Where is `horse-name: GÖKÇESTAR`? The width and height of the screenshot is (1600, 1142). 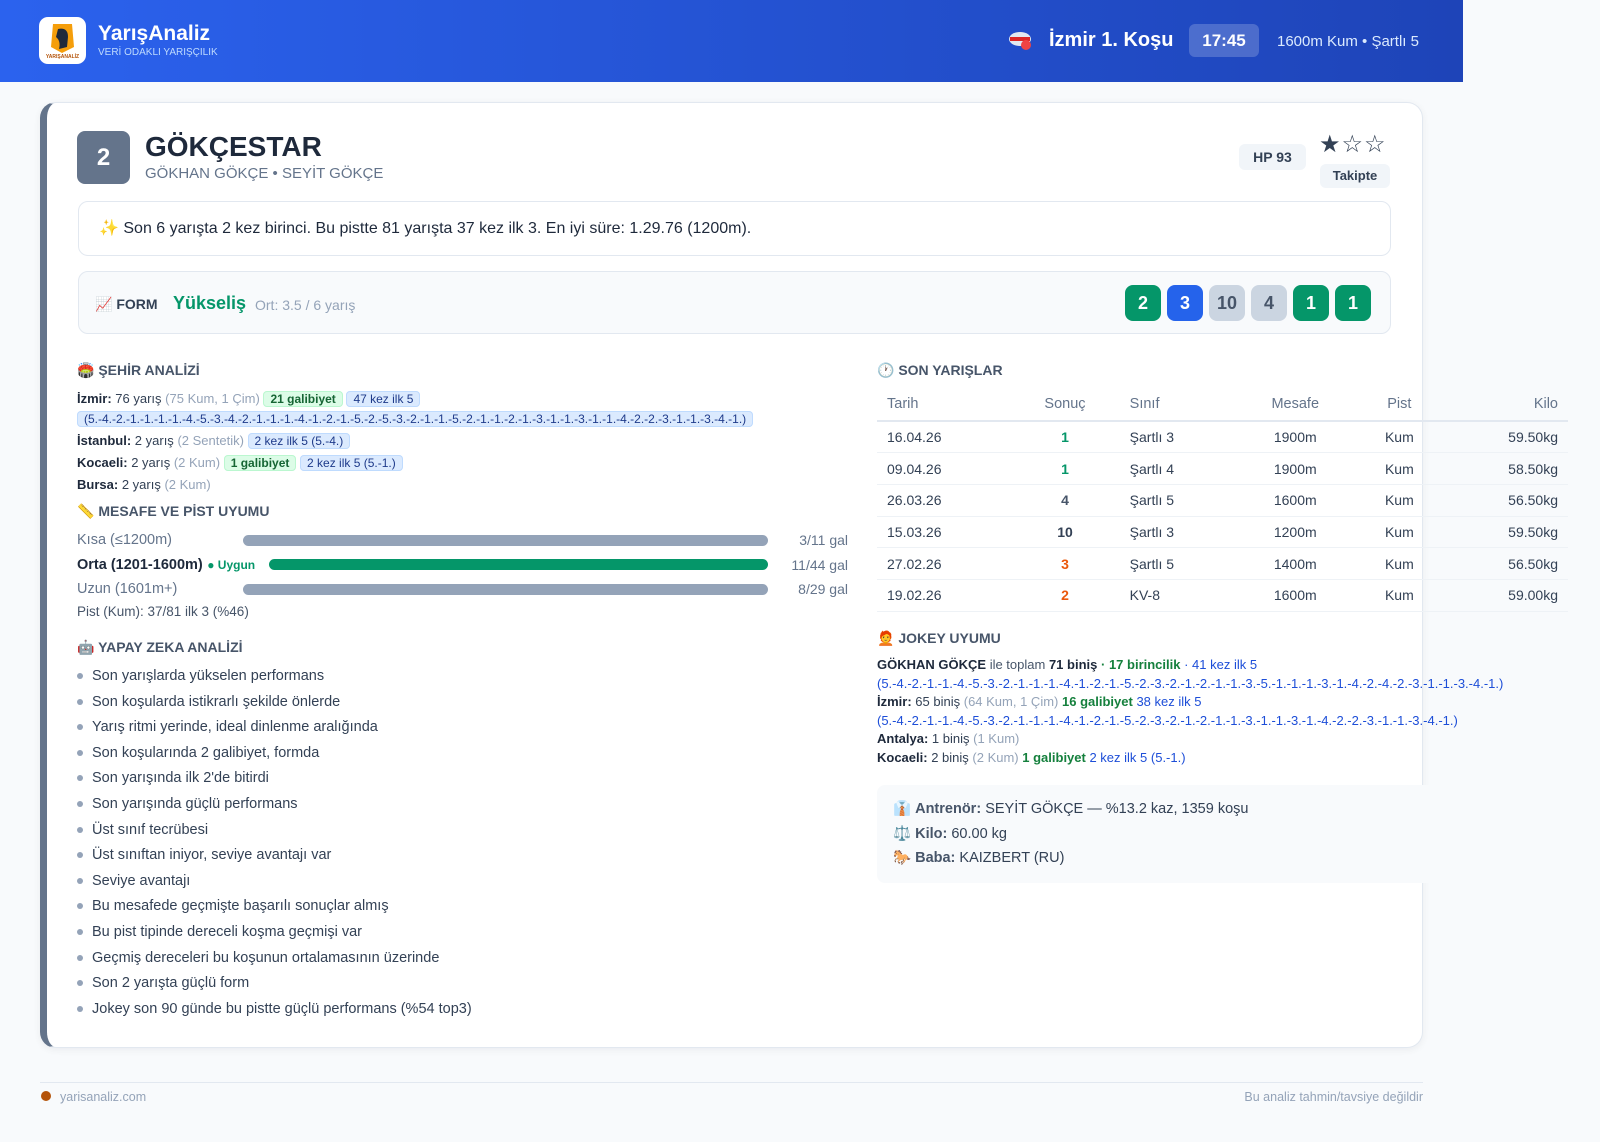 horse-name: GÖKÇESTAR is located at coordinates (233, 146).